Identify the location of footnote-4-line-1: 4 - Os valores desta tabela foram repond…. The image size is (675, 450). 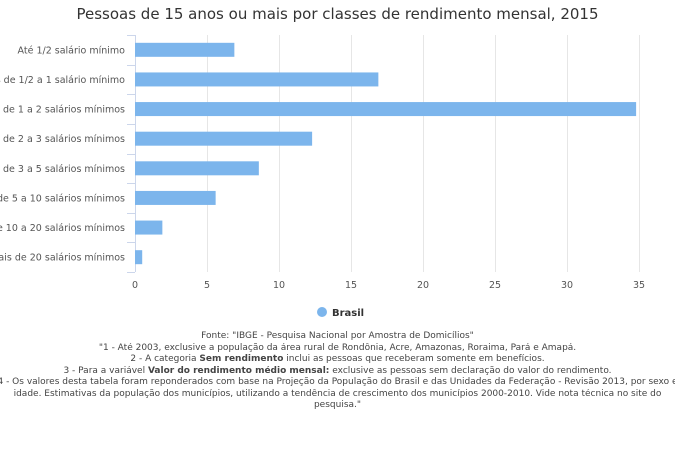
(337, 382).